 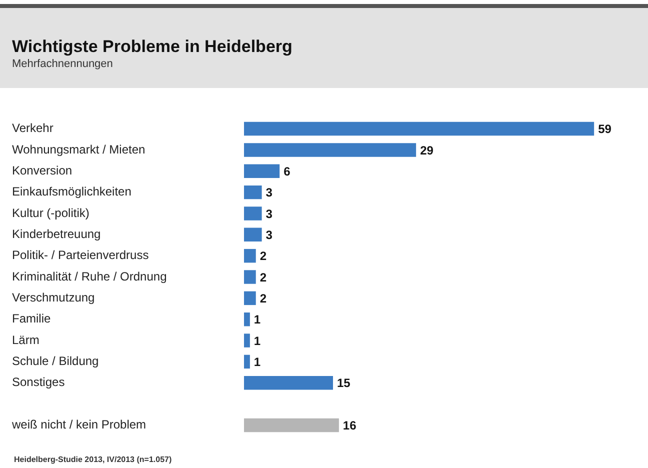 I want to click on y-tick-label: Schule / Bildung, so click(x=55, y=361).